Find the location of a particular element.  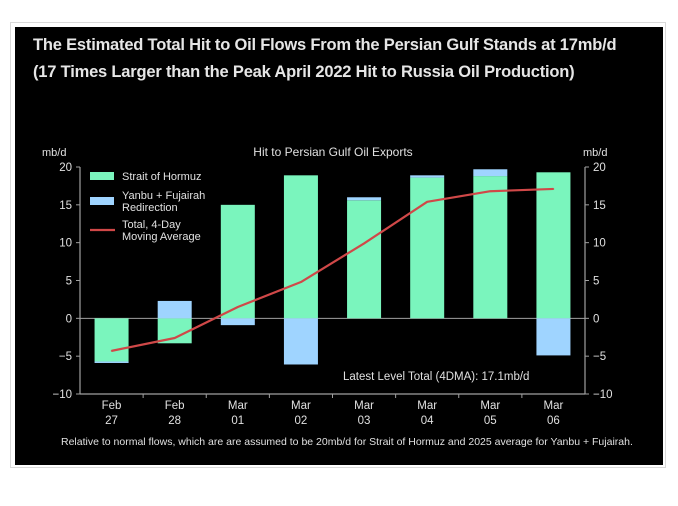

y-tick-label-right: 20 is located at coordinates (599, 168).